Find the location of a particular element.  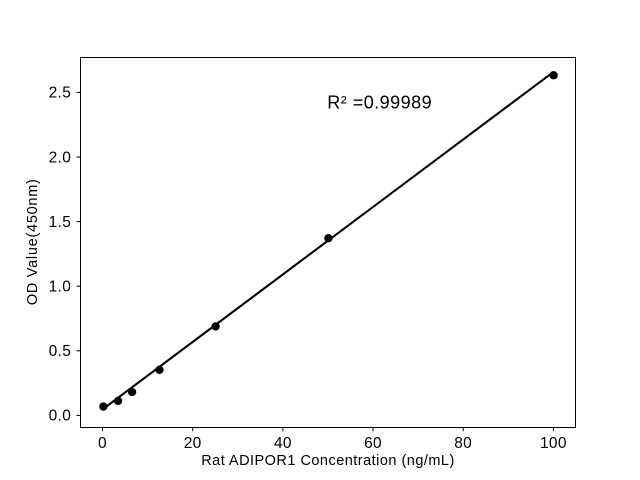

svg-text: 0 is located at coordinates (102, 443).